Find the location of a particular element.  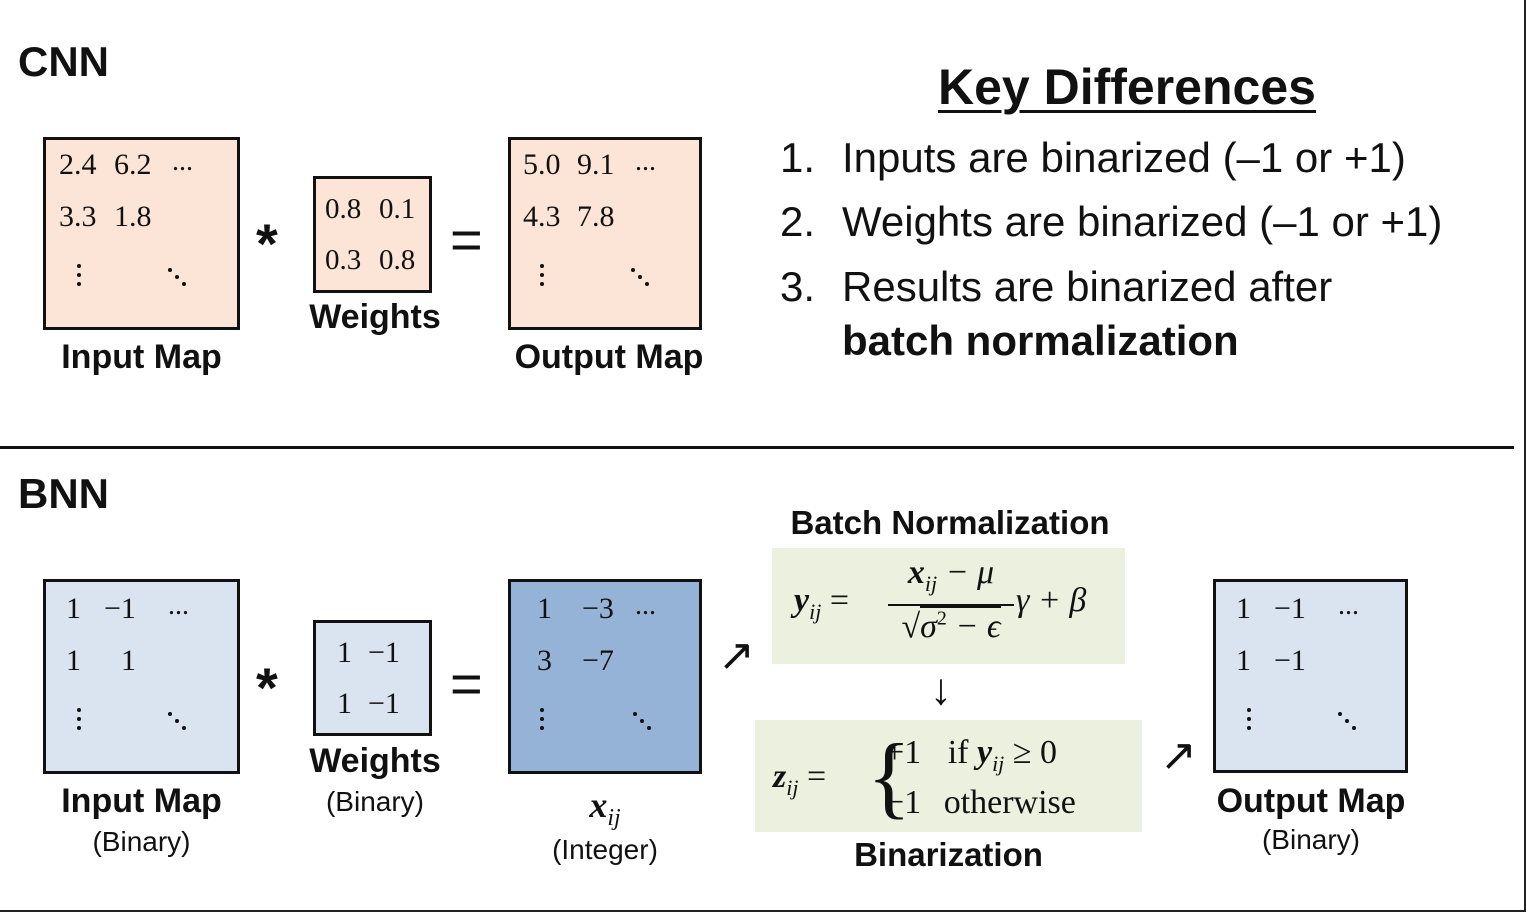

bnn-integer-cell: 1 is located at coordinates (544, 608).